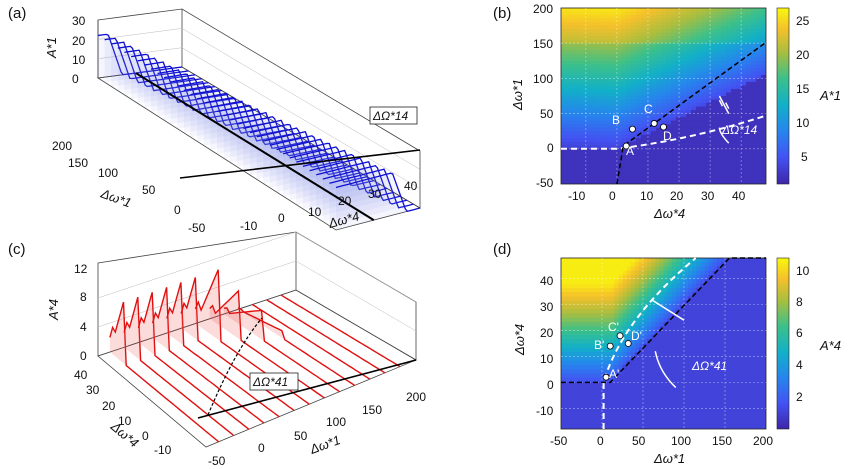  I want to click on d-xtick-4: 150, so click(722, 441).